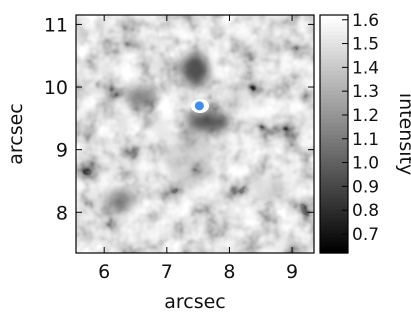 The image size is (411, 320). What do you see at coordinates (365, 187) in the screenshot?
I see `colorbar-tick-label: 0.9` at bounding box center [365, 187].